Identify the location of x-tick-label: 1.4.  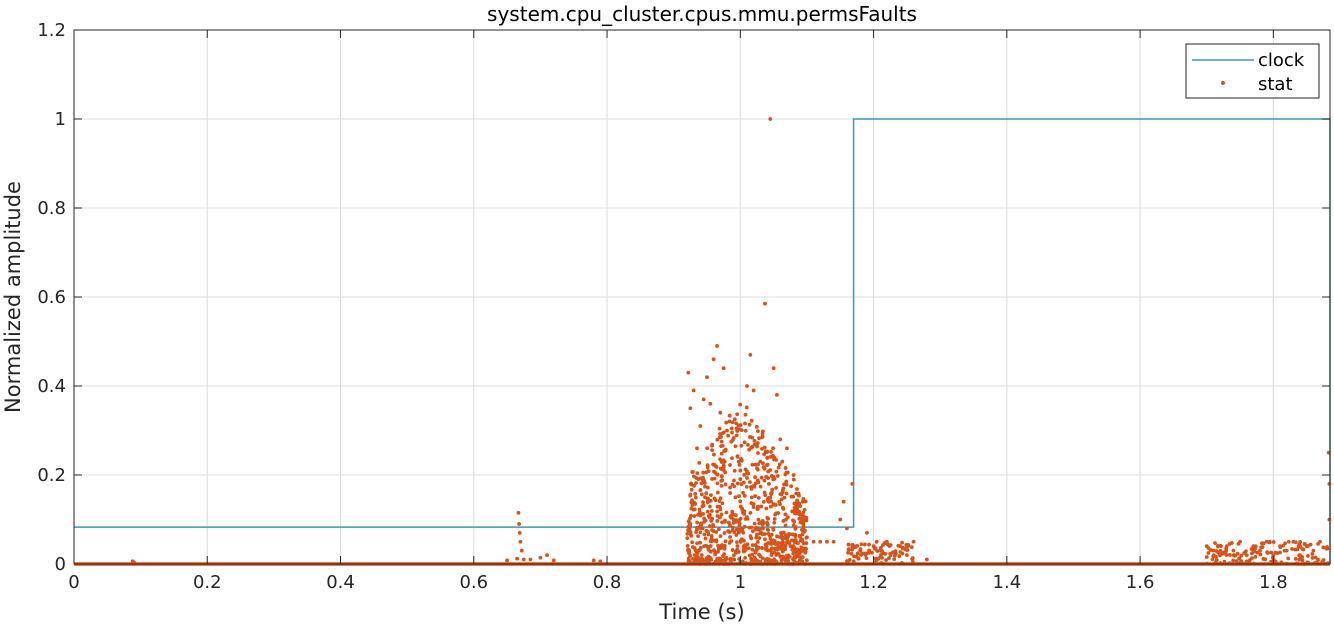
(1007, 582).